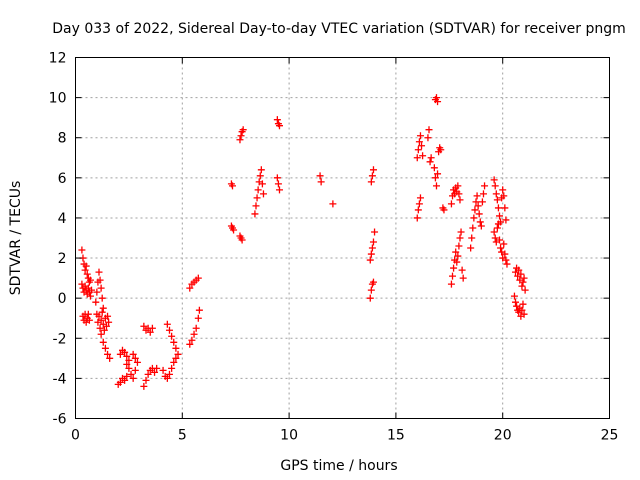 This screenshot has width=640, height=480. Describe the element at coordinates (62, 179) in the screenshot. I see `y-tick-label: 6` at that location.